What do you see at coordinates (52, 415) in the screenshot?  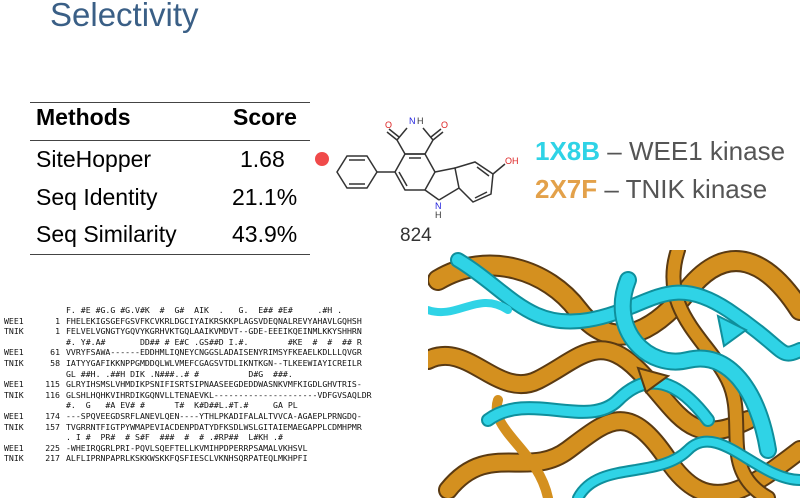 I see `sequence-position: 174` at bounding box center [52, 415].